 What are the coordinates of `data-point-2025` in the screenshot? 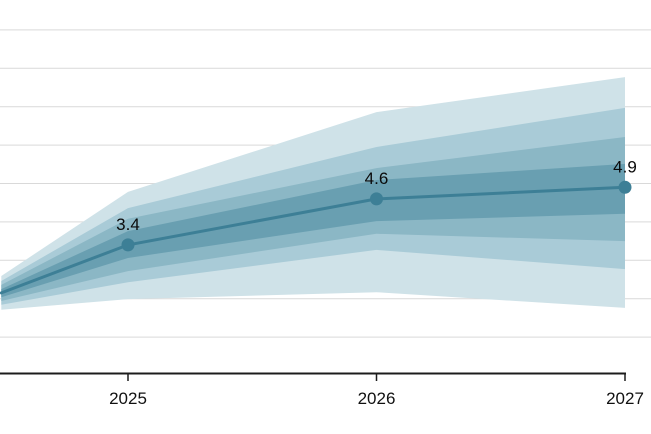 It's located at (128, 245).